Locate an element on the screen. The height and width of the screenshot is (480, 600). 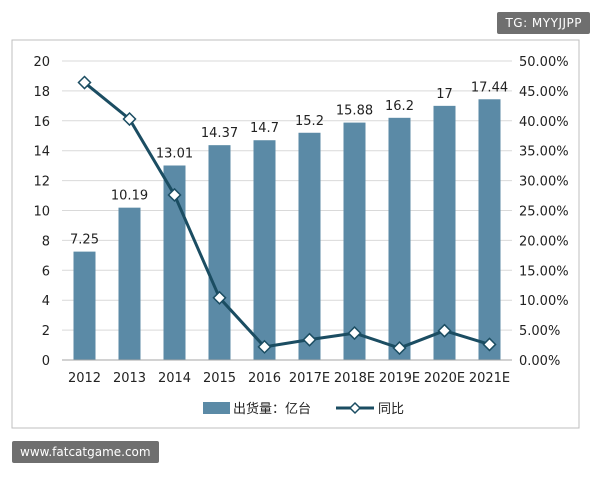
y-right-tick-label: 35.00% is located at coordinates (544, 152).